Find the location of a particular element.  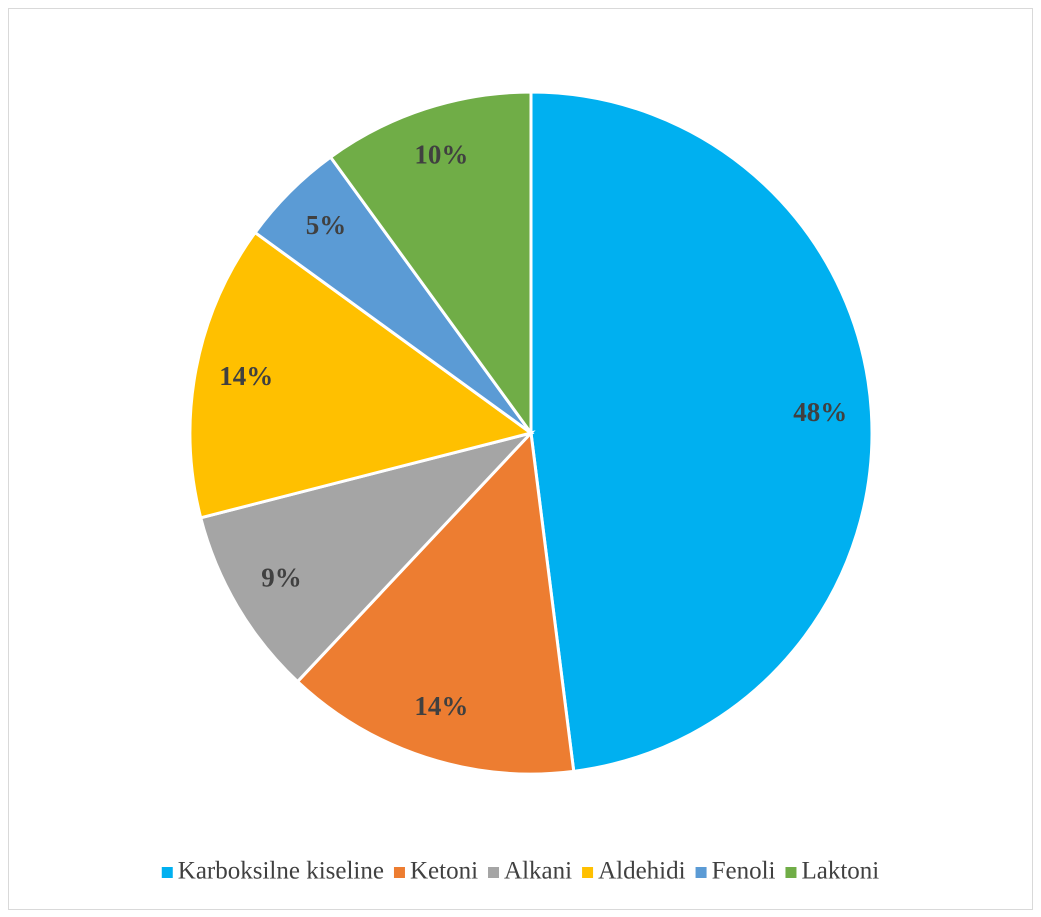

legend-label: Karboksilne kiseline is located at coordinates (281, 871).